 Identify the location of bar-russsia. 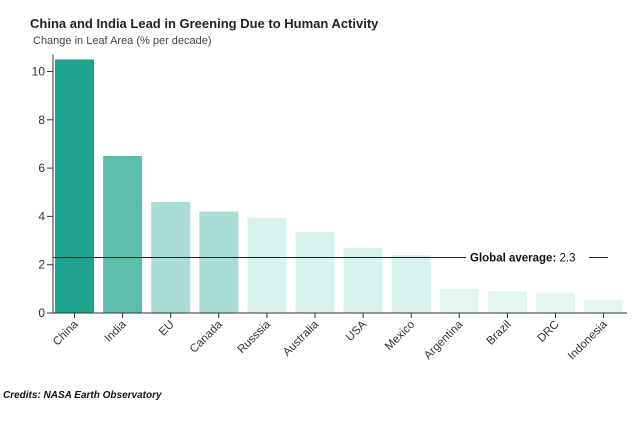
(267, 265).